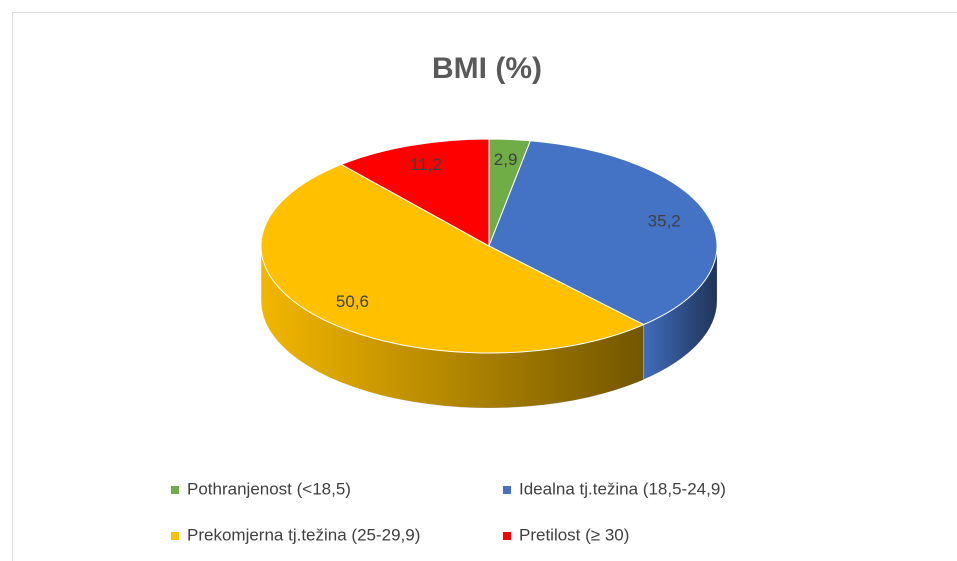 The height and width of the screenshot is (561, 957). I want to click on data-label: 11,2, so click(426, 164).